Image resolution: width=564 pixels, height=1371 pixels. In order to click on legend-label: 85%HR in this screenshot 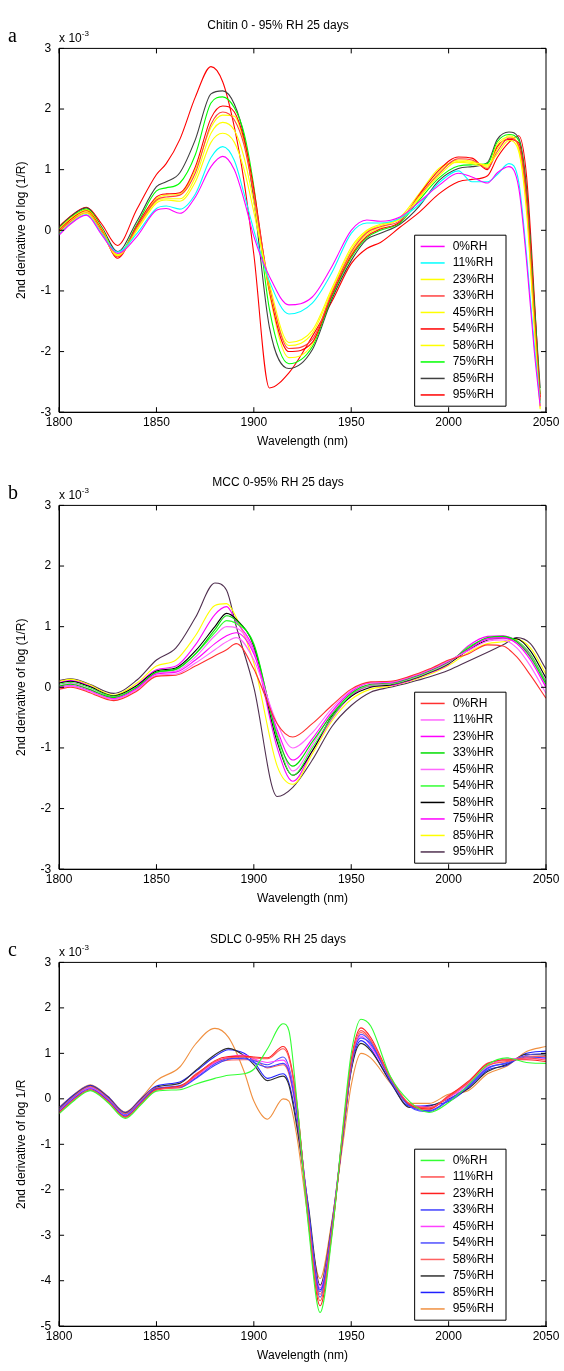, I will do `click(473, 834)`.